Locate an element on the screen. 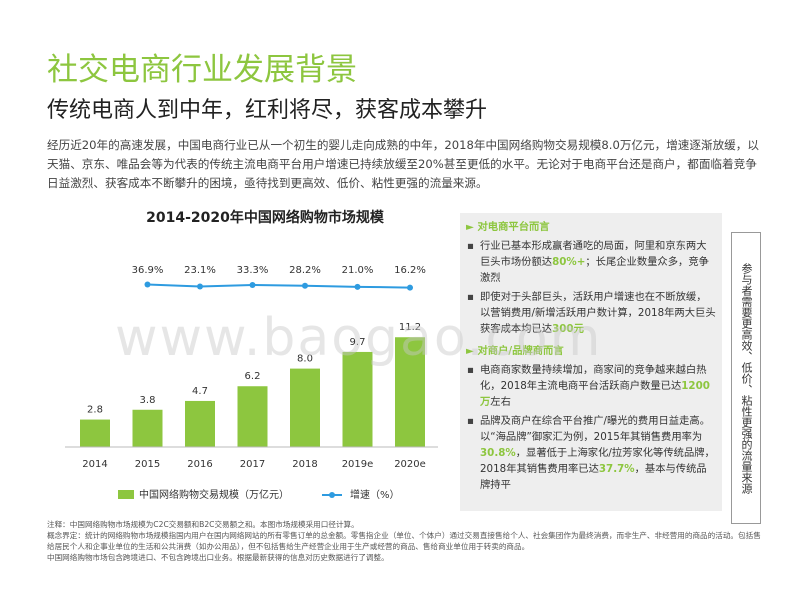  data-label: 21.0% is located at coordinates (358, 270).